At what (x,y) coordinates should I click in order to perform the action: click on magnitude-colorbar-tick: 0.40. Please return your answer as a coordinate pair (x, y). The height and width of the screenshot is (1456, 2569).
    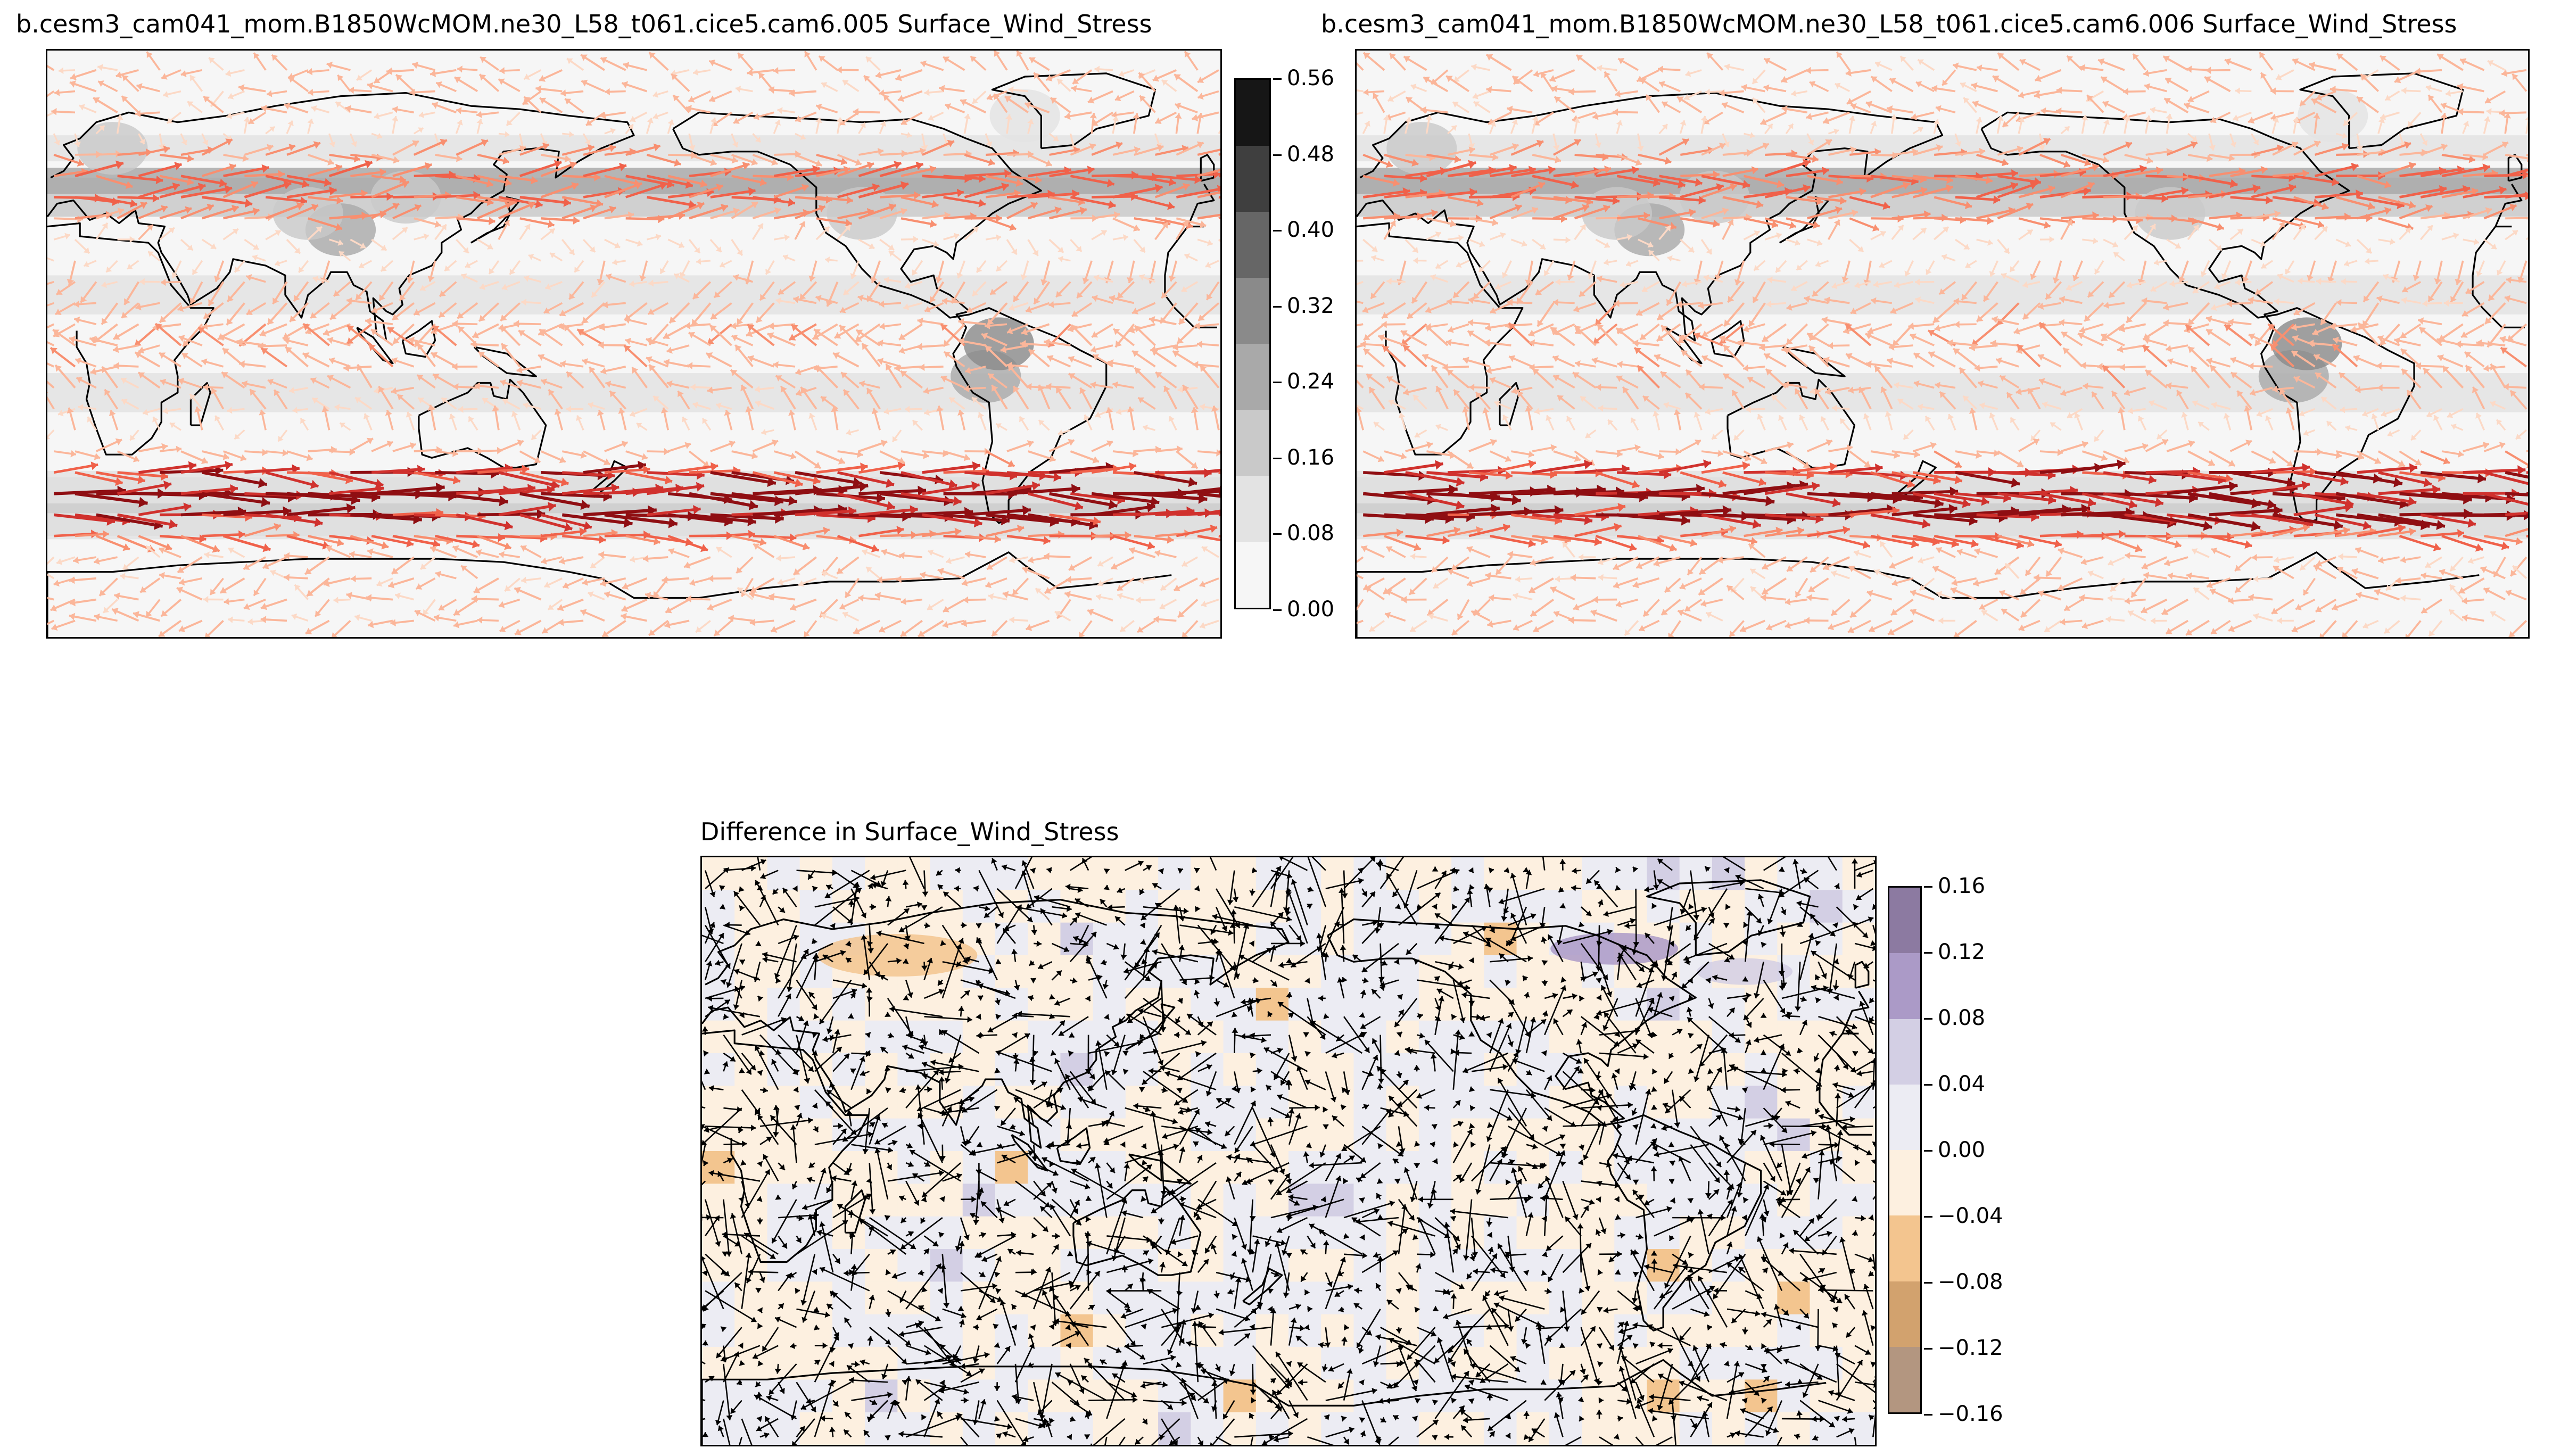
    Looking at the image, I should click on (1304, 230).